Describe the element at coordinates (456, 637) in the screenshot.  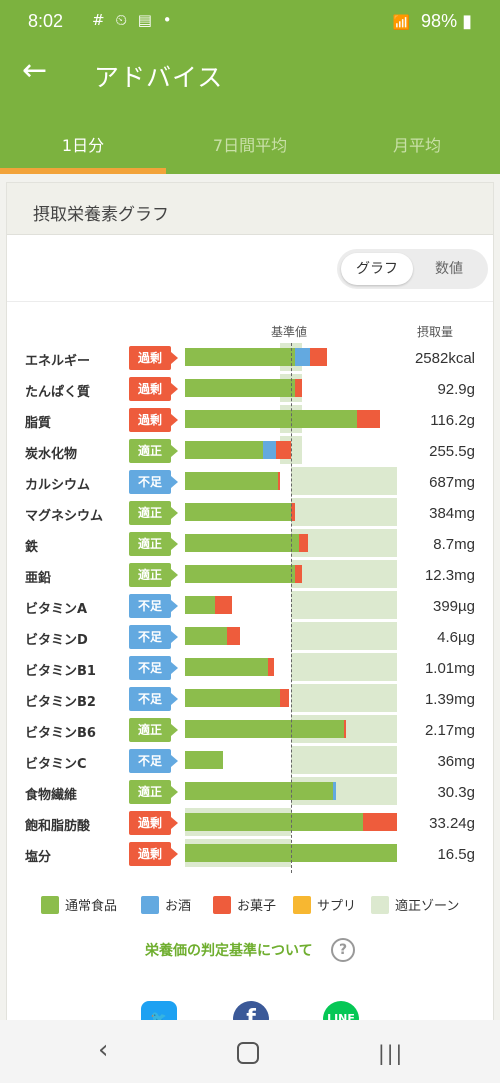
I see `intake-value: 4.6µg` at that location.